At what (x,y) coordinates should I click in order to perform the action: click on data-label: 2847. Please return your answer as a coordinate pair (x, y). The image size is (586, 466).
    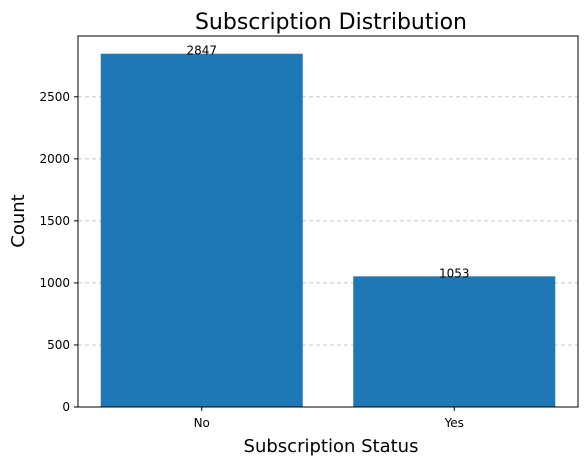
    Looking at the image, I should click on (201, 51).